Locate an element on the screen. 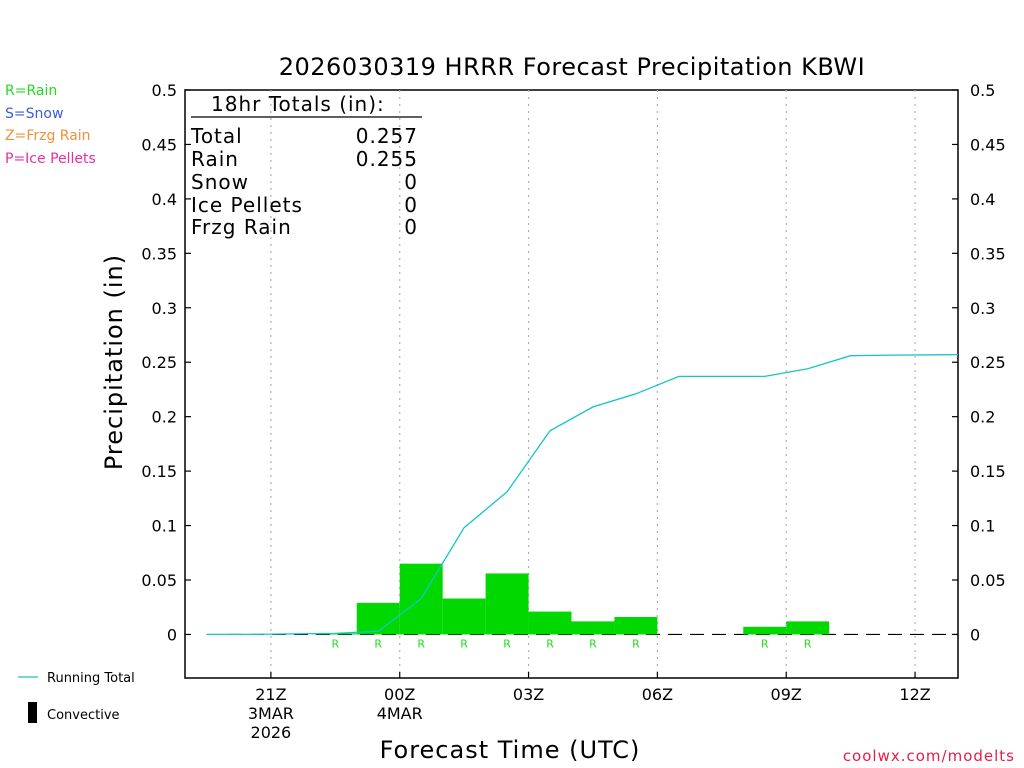 This screenshot has height=768, width=1024. xtick-label-06Z: 06Z is located at coordinates (657, 694).